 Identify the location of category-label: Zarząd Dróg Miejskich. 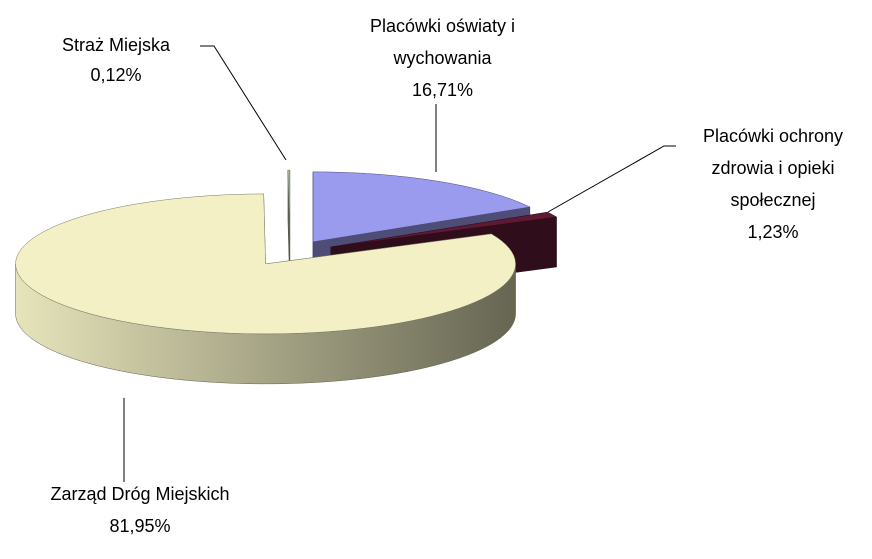
(140, 494).